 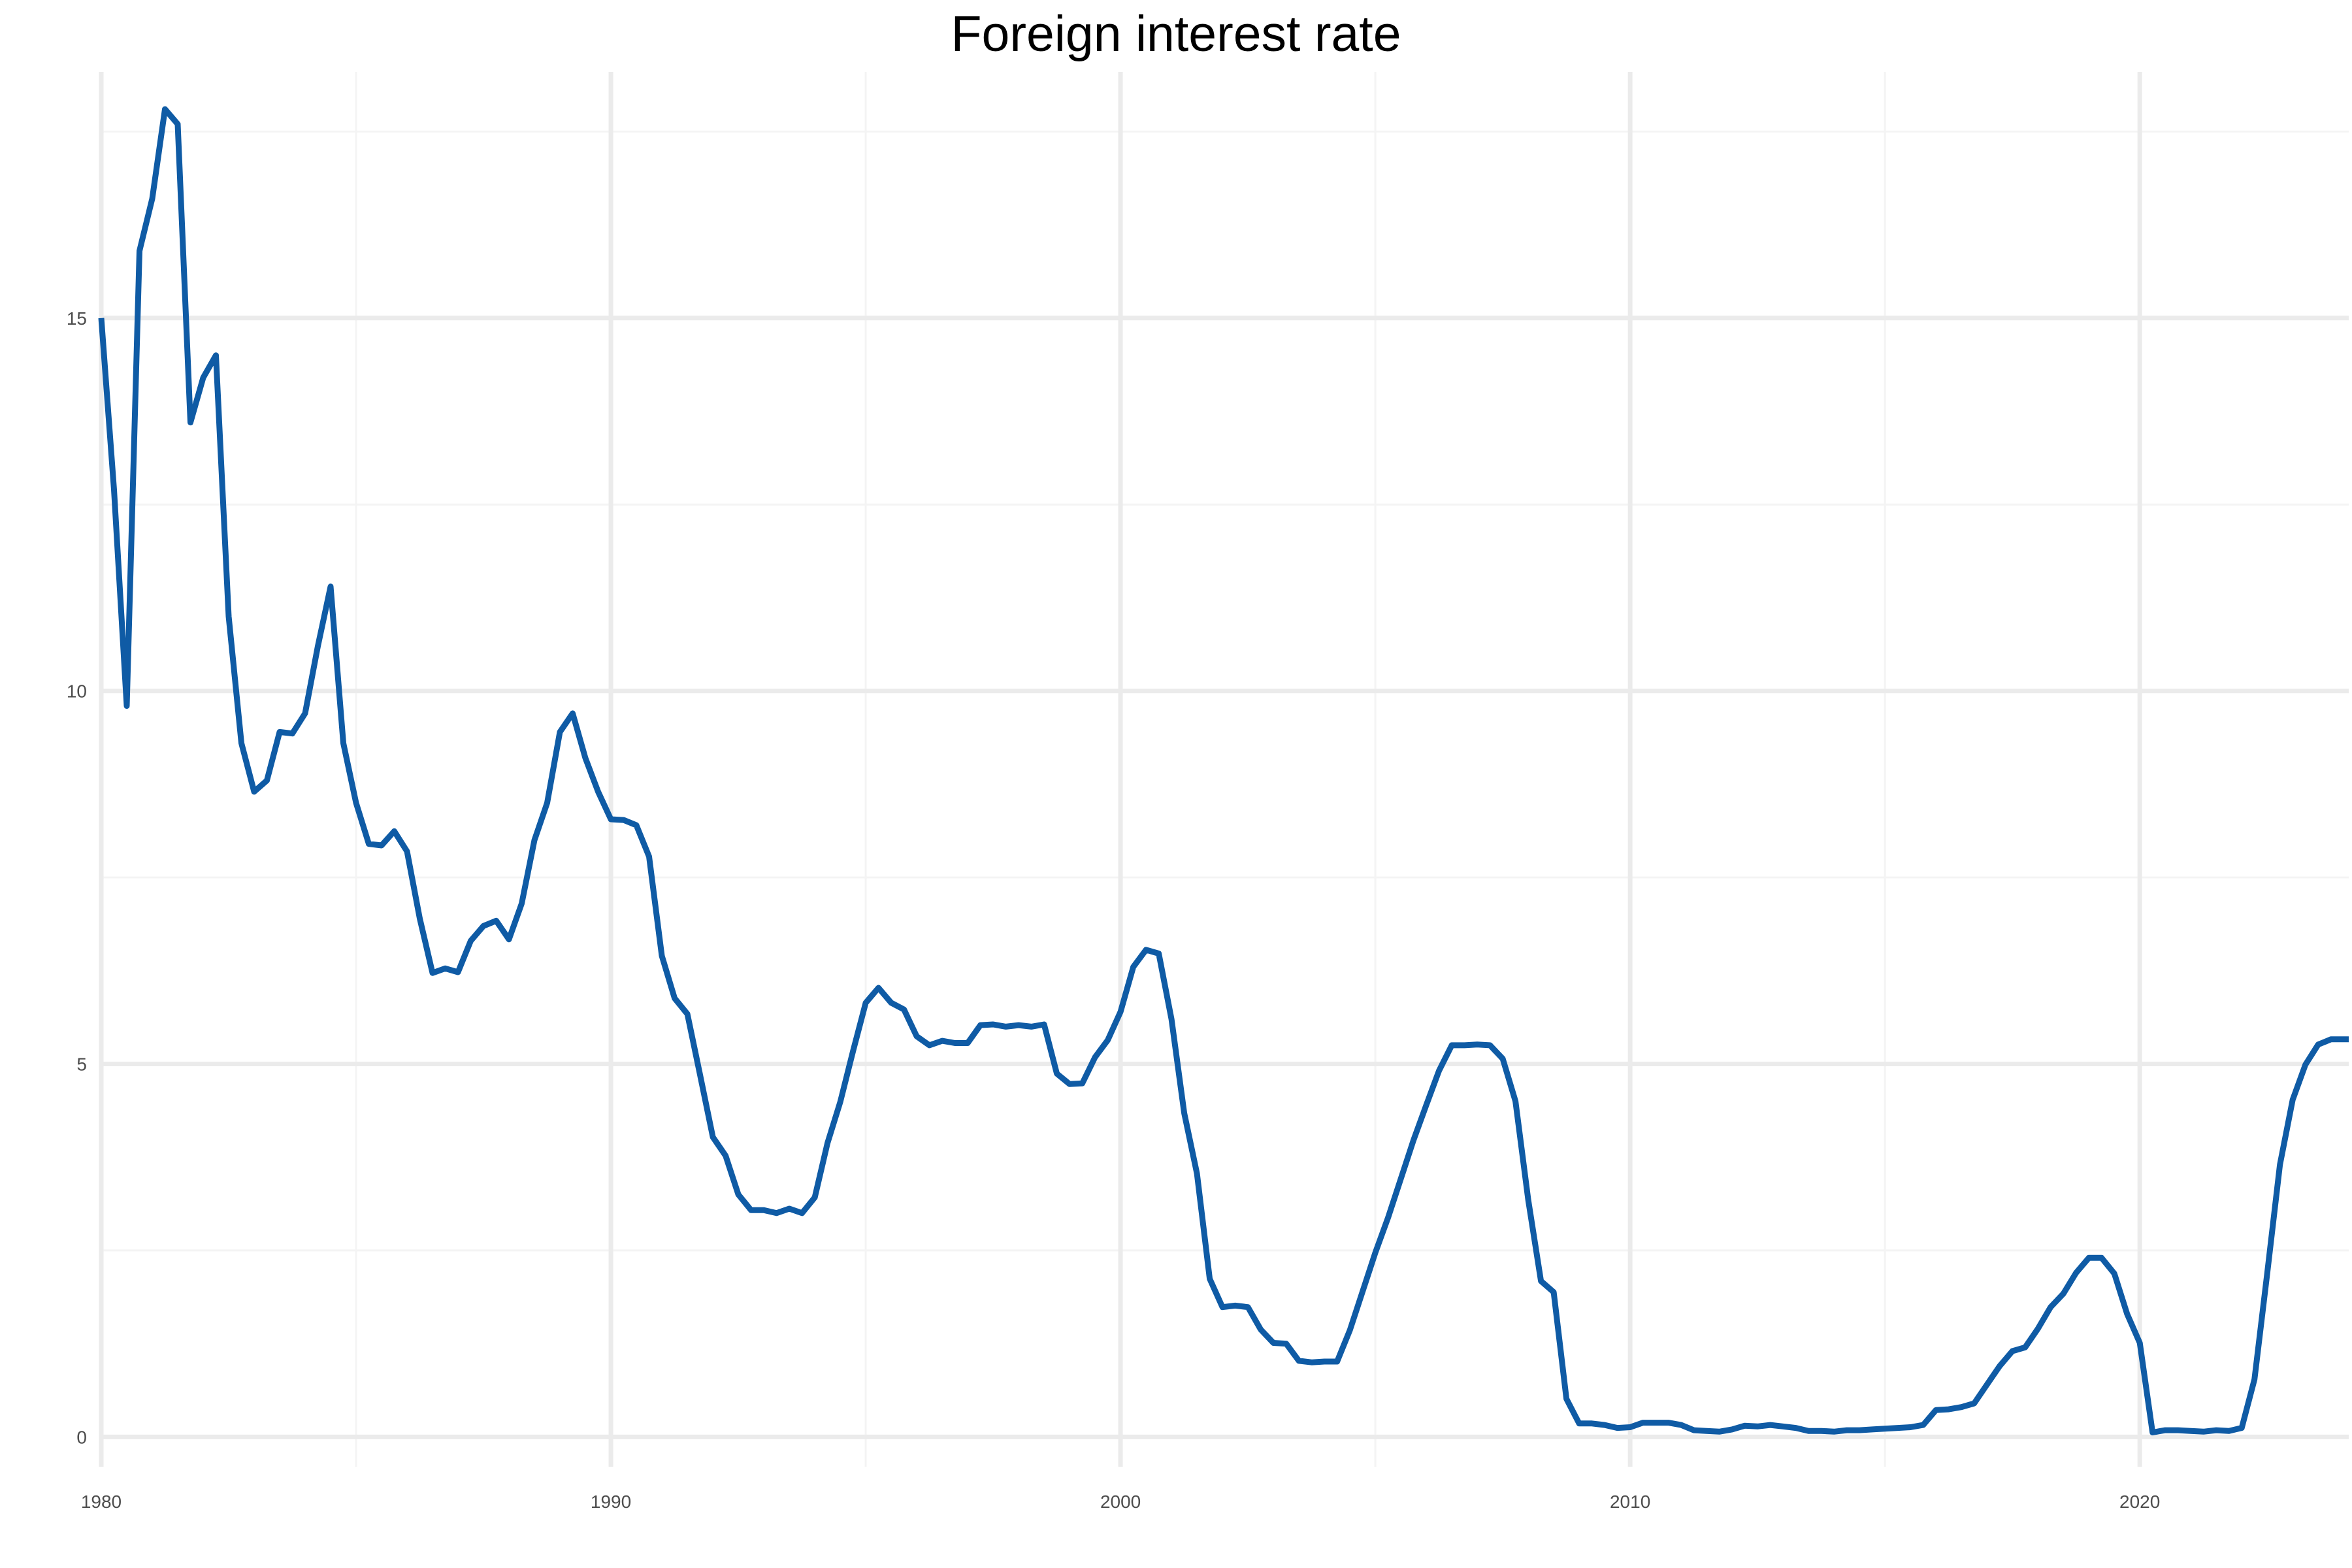 I want to click on x-tick-label: 1990, so click(x=611, y=1502).